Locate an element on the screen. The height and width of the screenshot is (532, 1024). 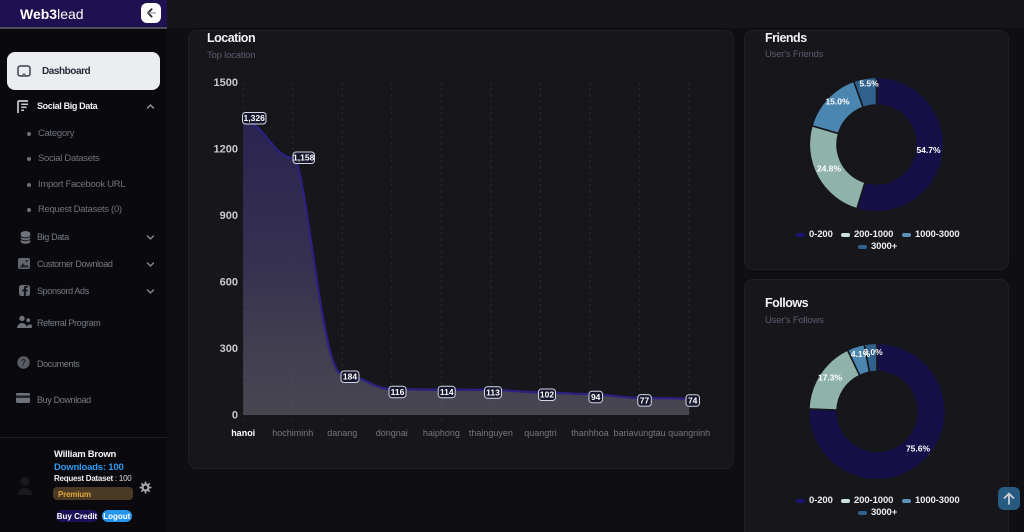
svg-text: danang is located at coordinates (342, 433).